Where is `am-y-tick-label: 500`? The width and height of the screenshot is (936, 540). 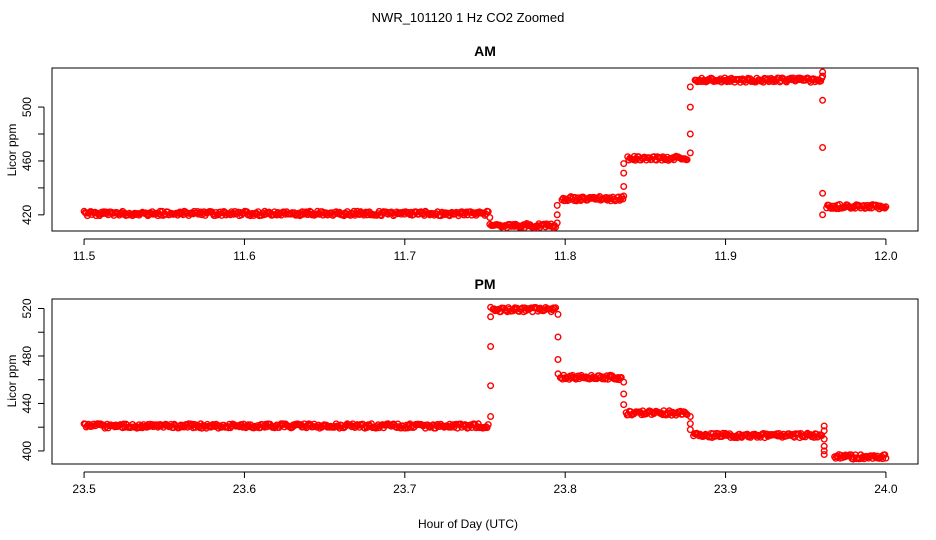
am-y-tick-label: 500 is located at coordinates (27, 107).